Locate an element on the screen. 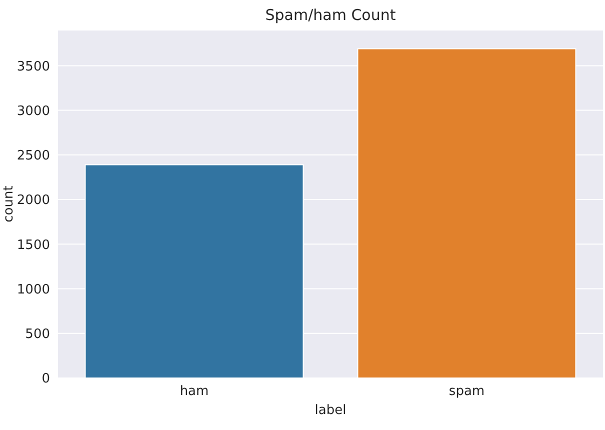 The width and height of the screenshot is (605, 430). y-tick-label: 2000 is located at coordinates (33, 200).